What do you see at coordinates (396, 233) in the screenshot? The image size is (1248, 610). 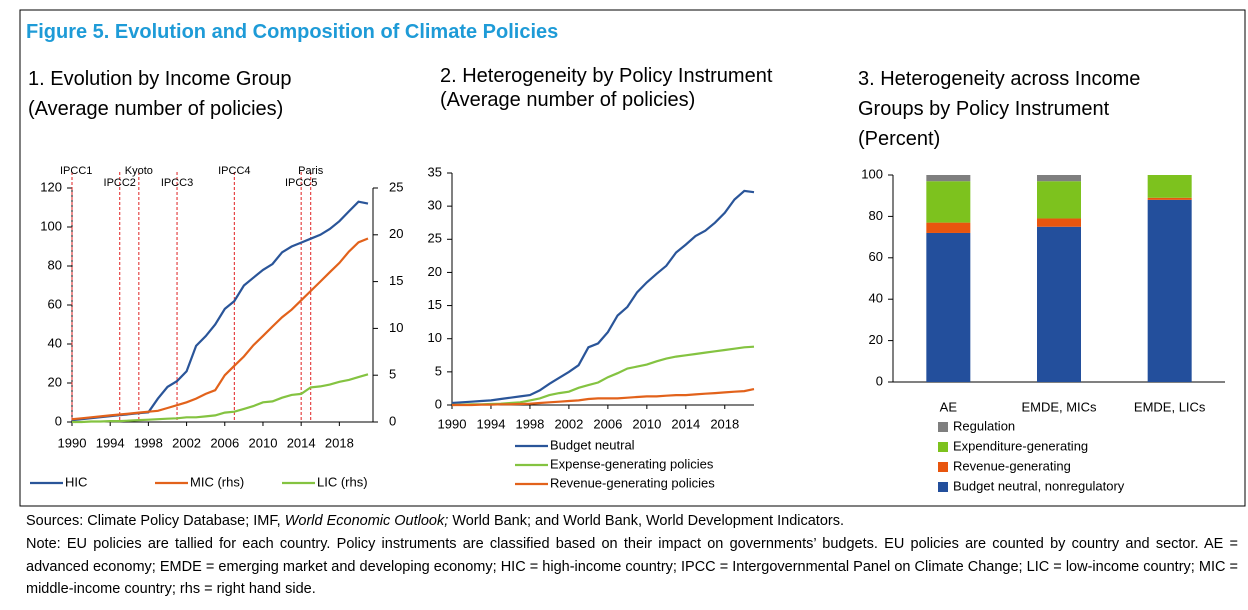 I see `y2-tick-label: 20` at bounding box center [396, 233].